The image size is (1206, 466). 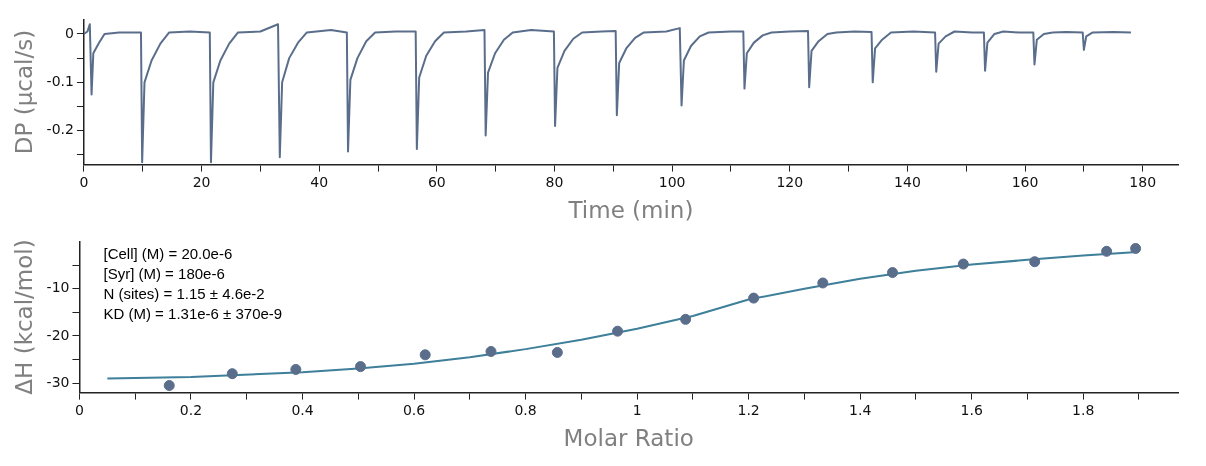 I want to click on y-tick-label: -0.1, so click(x=60, y=80).